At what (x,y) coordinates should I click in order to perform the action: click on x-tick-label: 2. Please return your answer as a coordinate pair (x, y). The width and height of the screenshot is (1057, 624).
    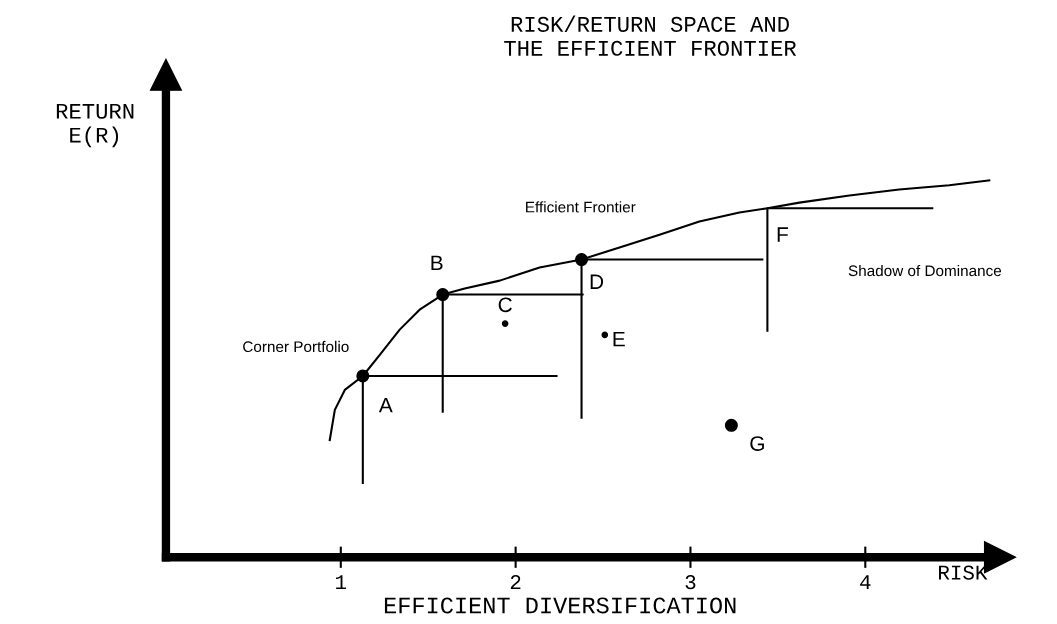
    Looking at the image, I should click on (515, 582).